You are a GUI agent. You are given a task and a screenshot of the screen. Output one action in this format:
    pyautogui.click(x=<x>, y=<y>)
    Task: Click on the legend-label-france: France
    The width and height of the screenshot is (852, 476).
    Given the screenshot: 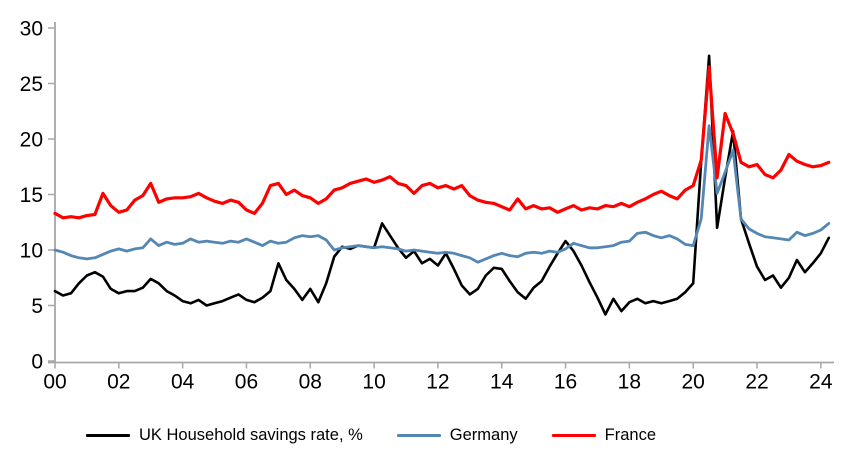 What is the action you would take?
    pyautogui.click(x=630, y=435)
    